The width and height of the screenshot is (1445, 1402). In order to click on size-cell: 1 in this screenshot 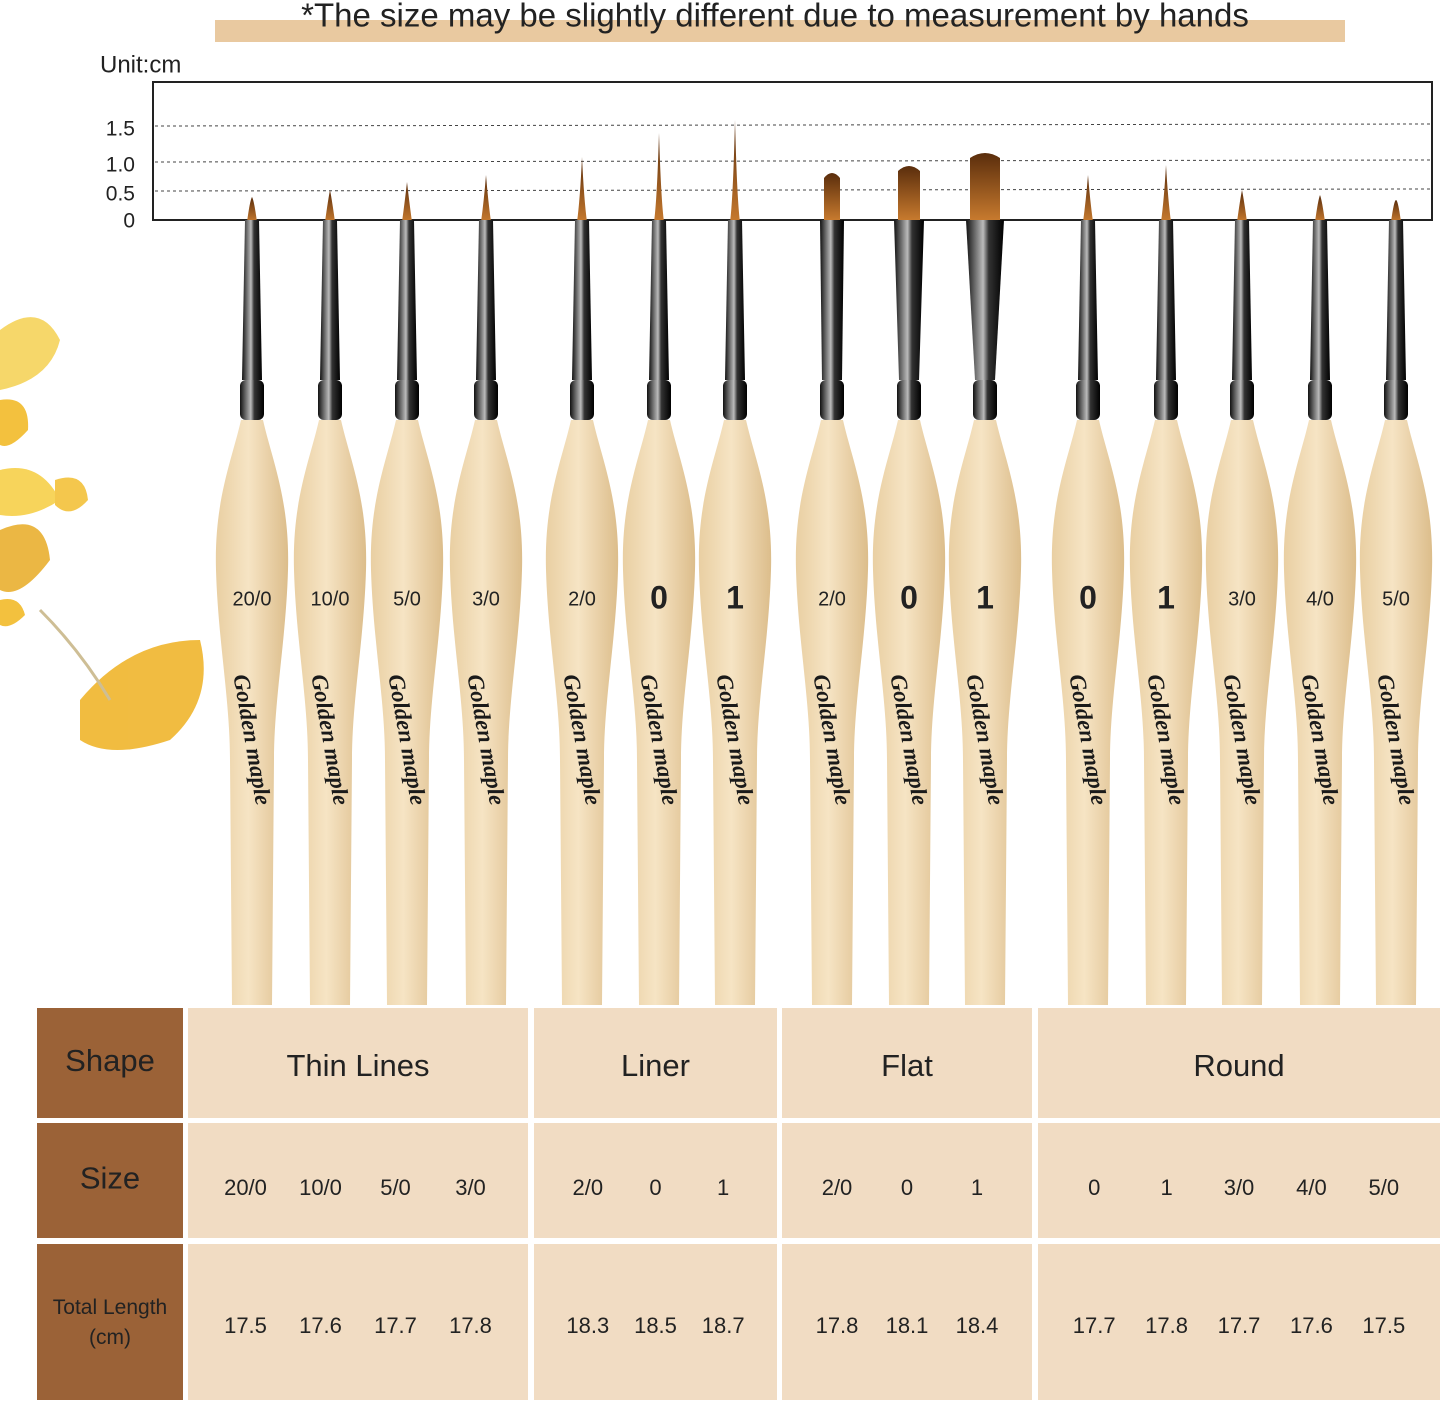, I will do `click(723, 1187)`.